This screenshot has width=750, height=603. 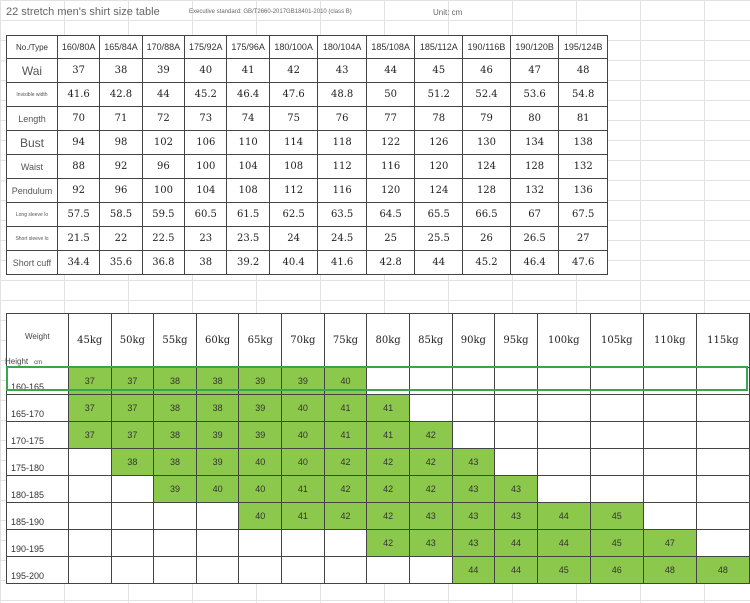 I want to click on size-value-cell: 37, so click(x=78, y=70).